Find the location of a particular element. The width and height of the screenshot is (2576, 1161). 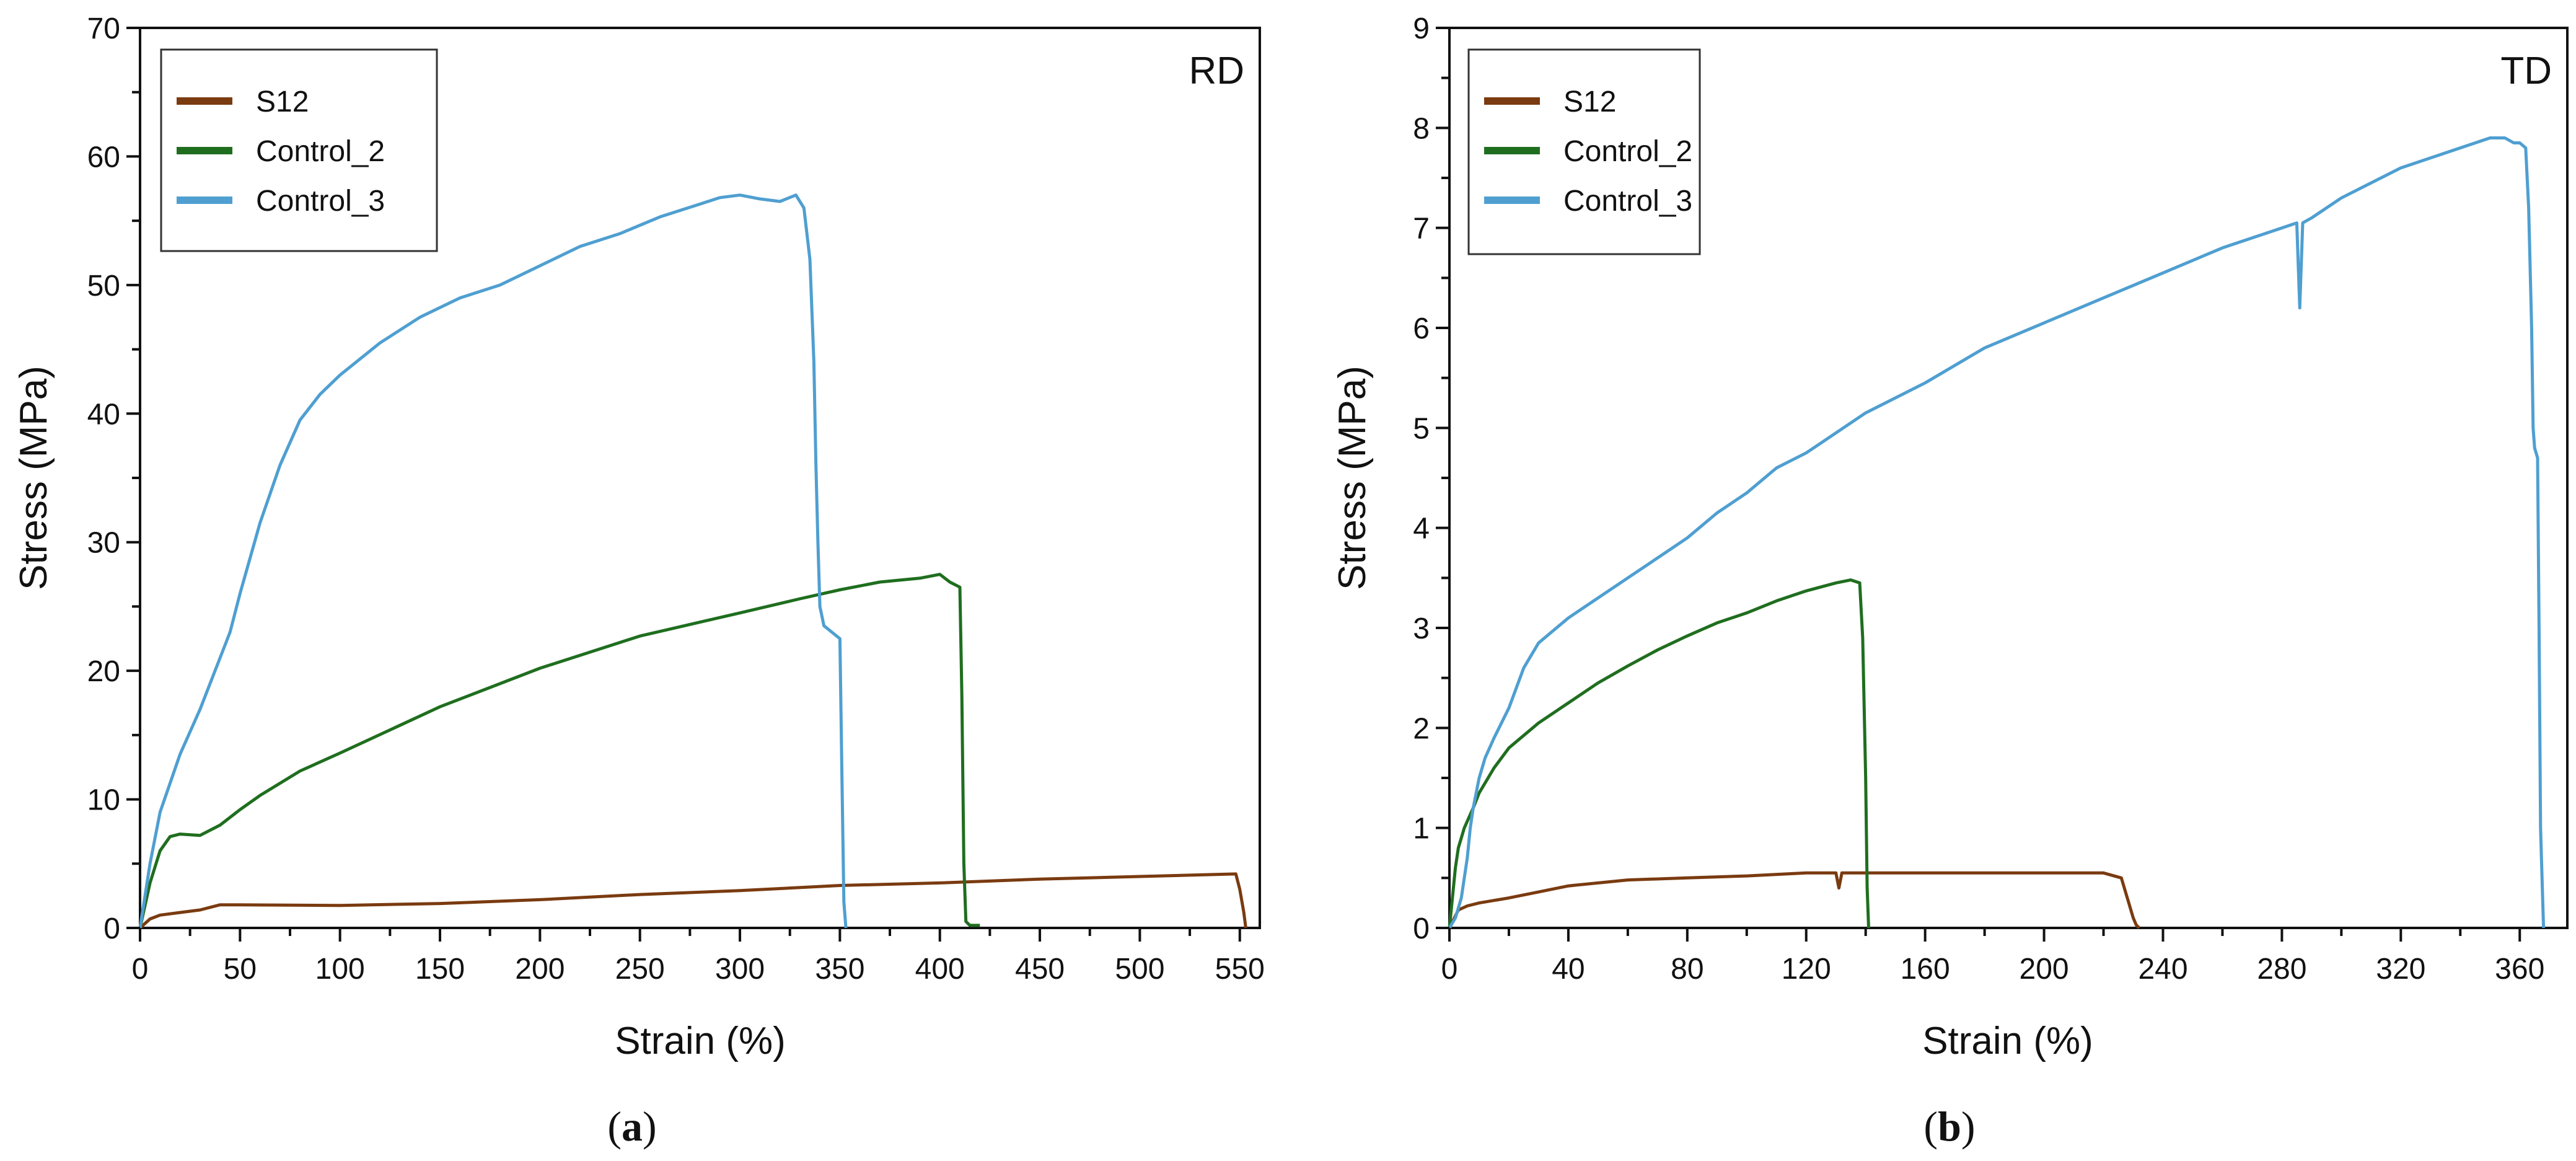

x-tick-label: 50 is located at coordinates (240, 969).